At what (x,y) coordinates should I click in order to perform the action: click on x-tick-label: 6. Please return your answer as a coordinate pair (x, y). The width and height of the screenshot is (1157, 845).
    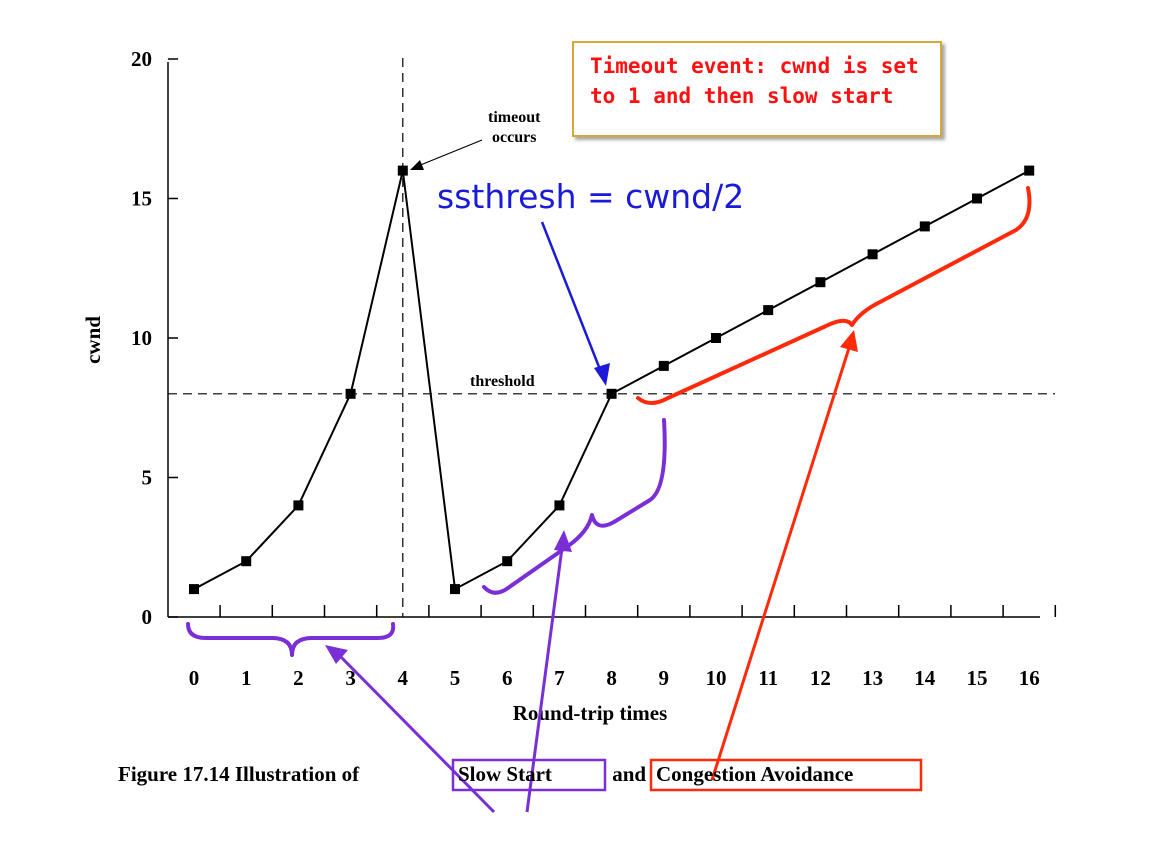
    Looking at the image, I should click on (507, 678).